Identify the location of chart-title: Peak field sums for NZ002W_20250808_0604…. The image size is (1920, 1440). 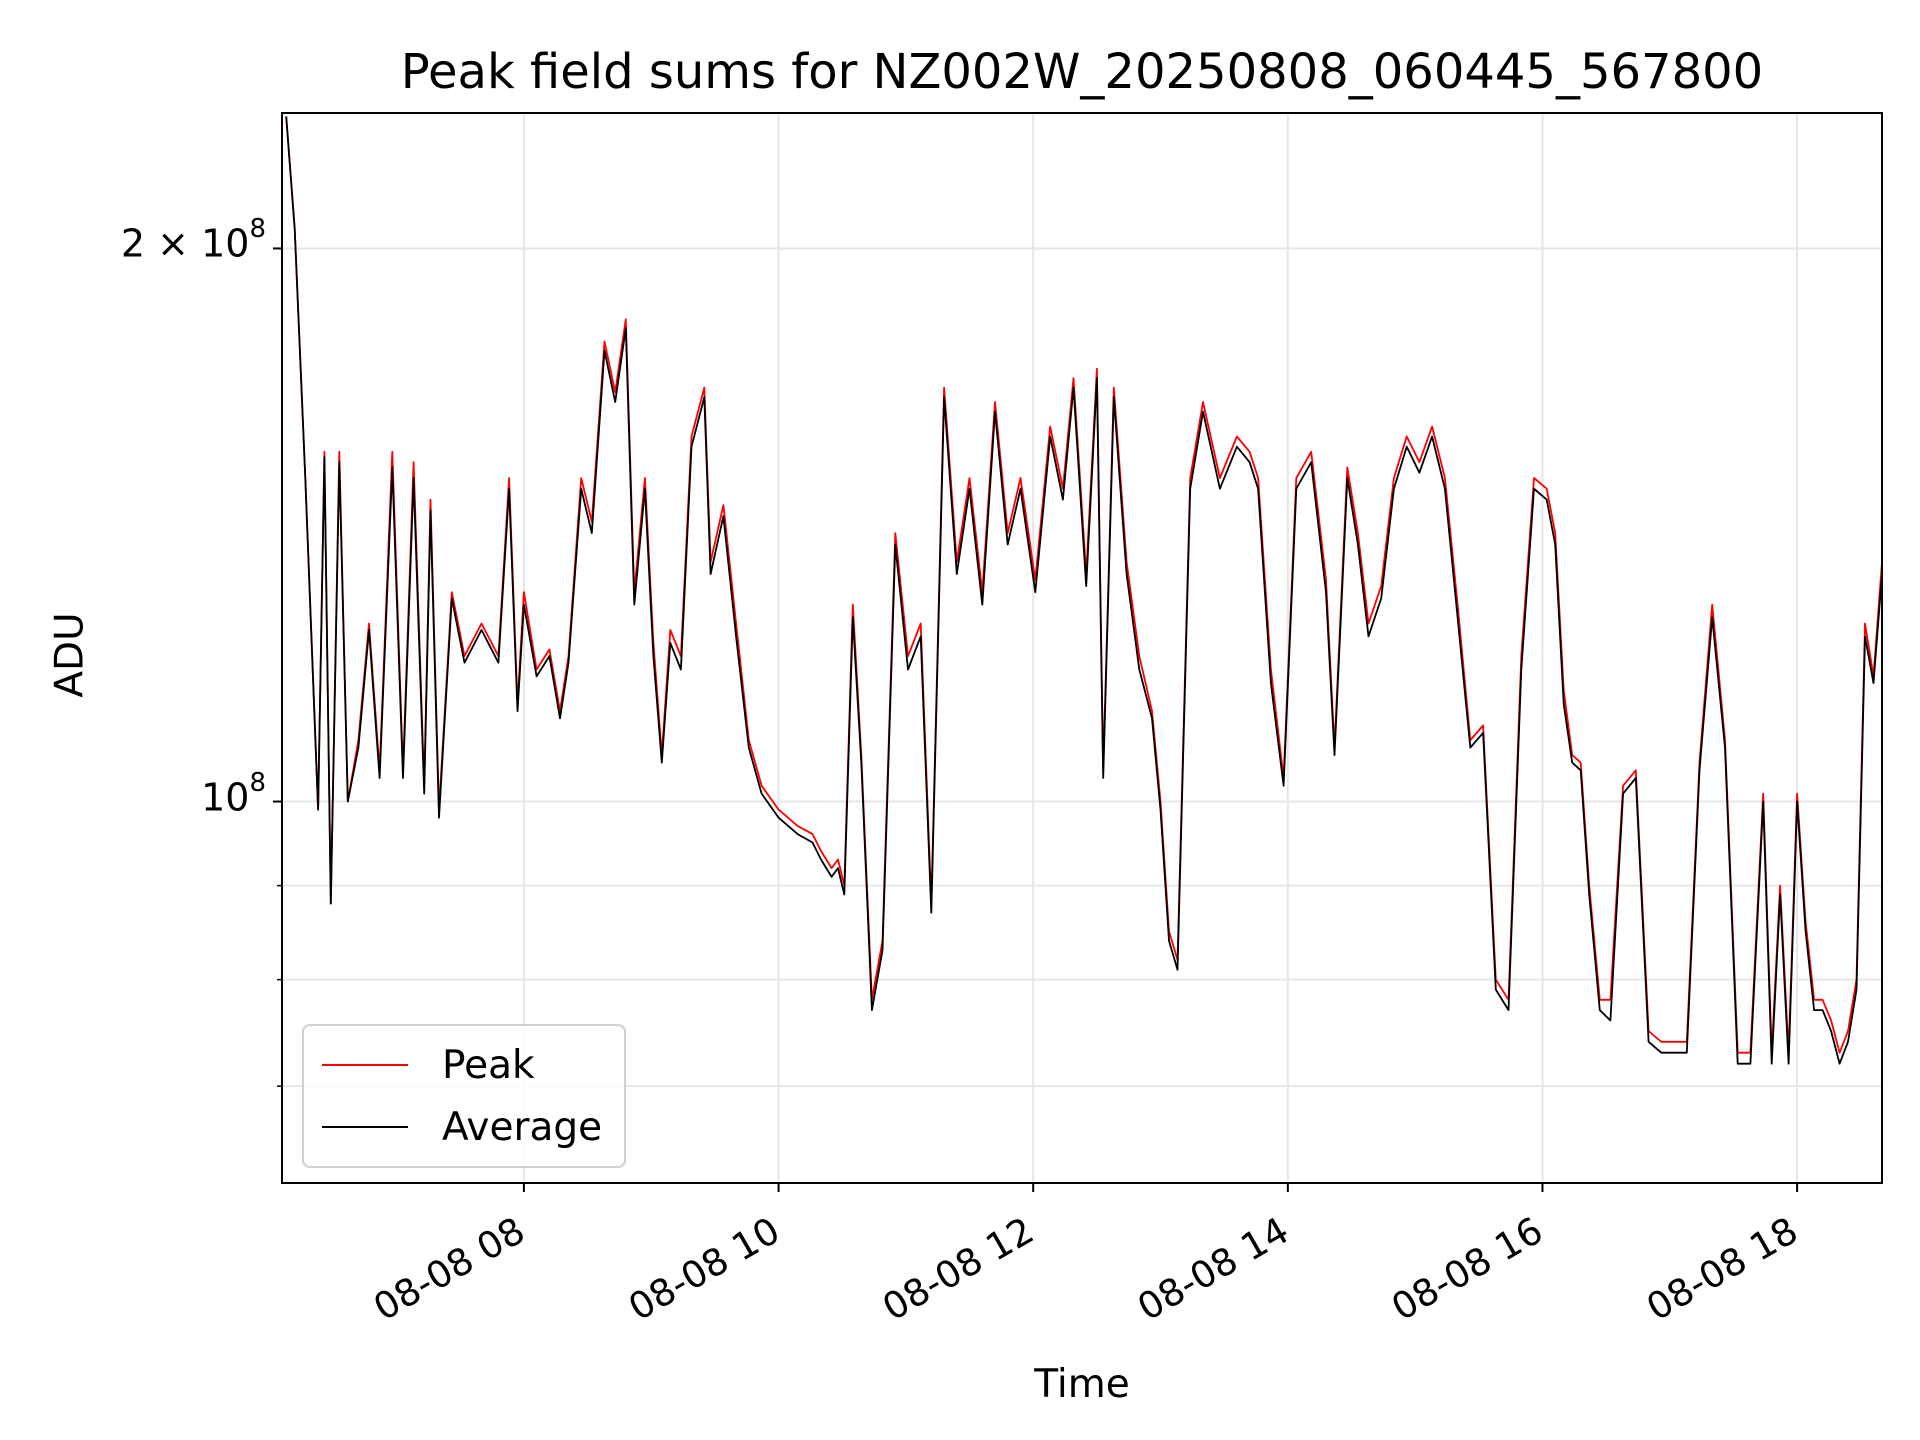
(1082, 72).